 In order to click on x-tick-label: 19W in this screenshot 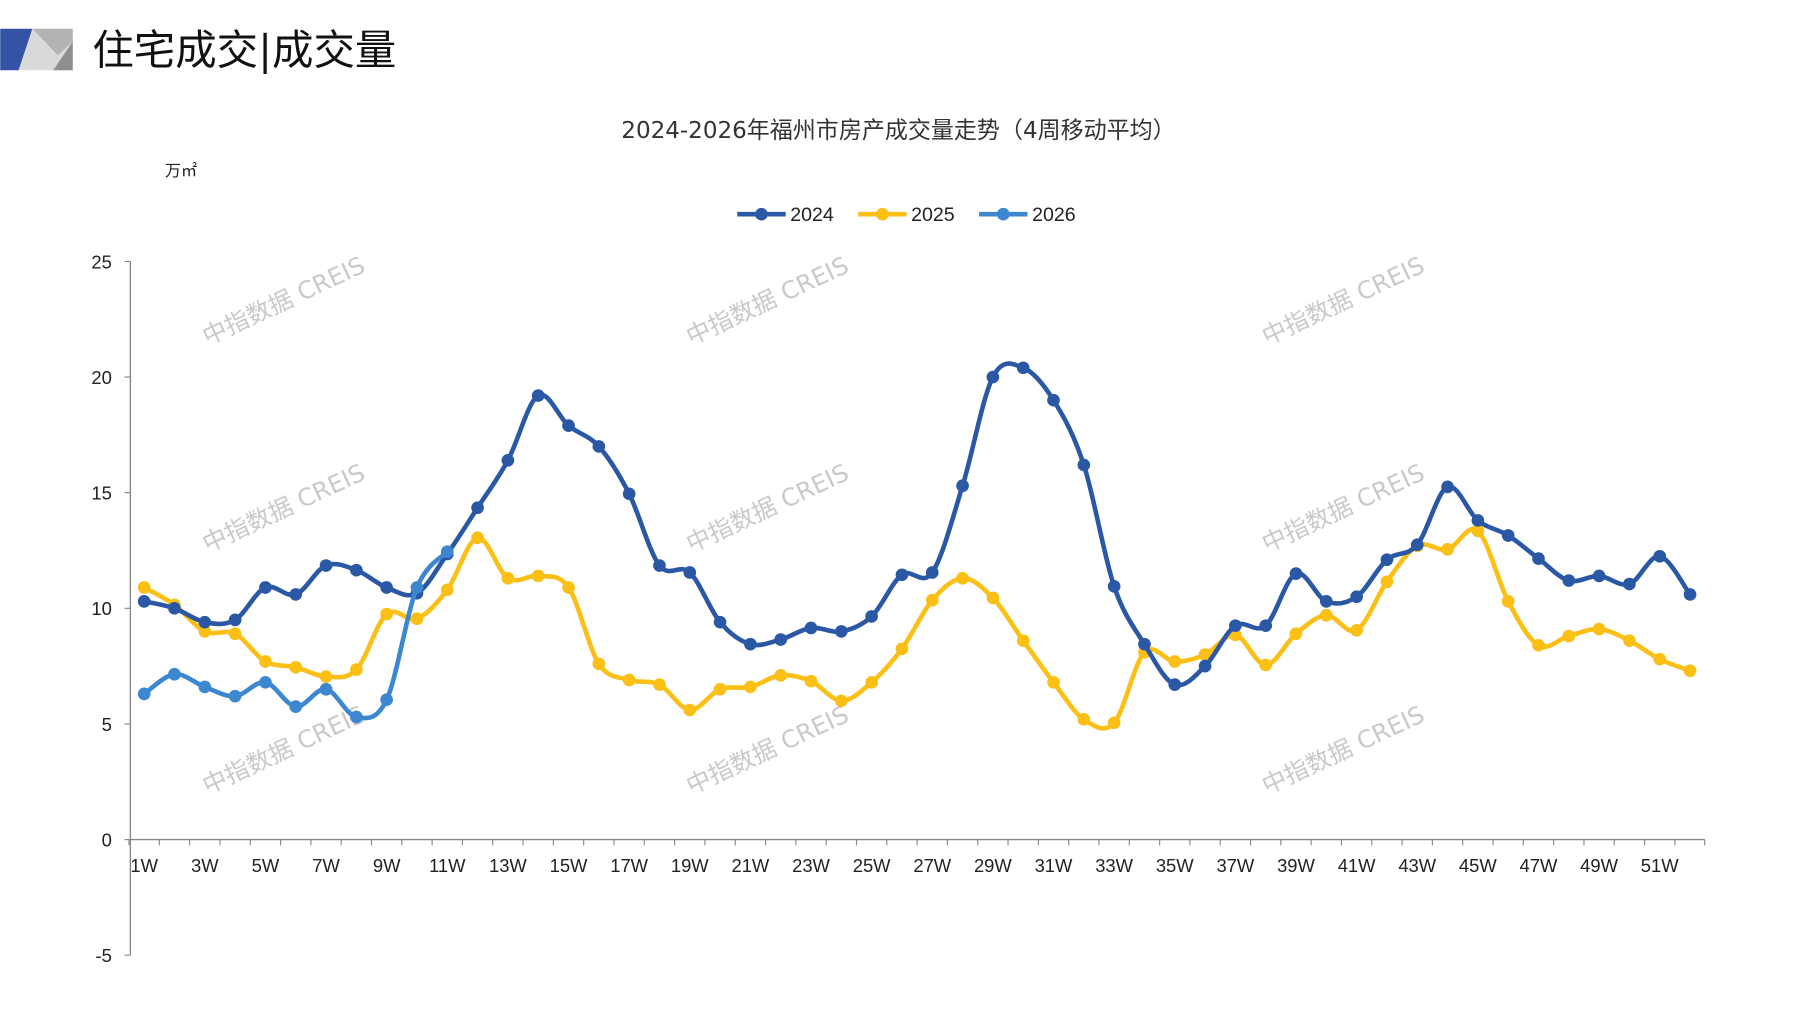, I will do `click(690, 865)`.